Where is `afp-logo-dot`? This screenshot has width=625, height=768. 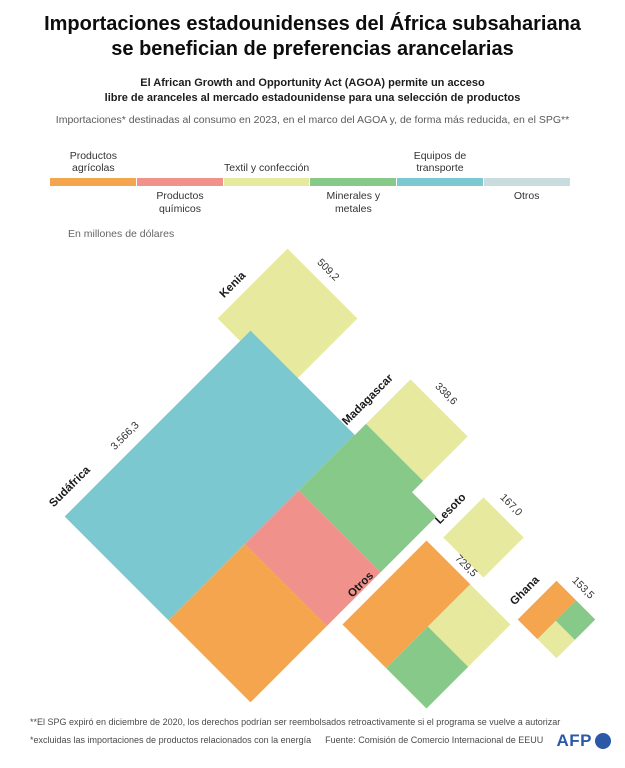 afp-logo-dot is located at coordinates (603, 741).